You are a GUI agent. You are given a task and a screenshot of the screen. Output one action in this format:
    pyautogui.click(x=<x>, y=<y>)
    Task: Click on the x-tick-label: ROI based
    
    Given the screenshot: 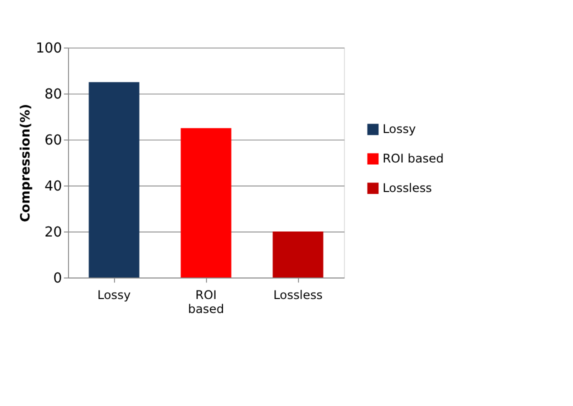 What is the action you would take?
    pyautogui.click(x=206, y=302)
    